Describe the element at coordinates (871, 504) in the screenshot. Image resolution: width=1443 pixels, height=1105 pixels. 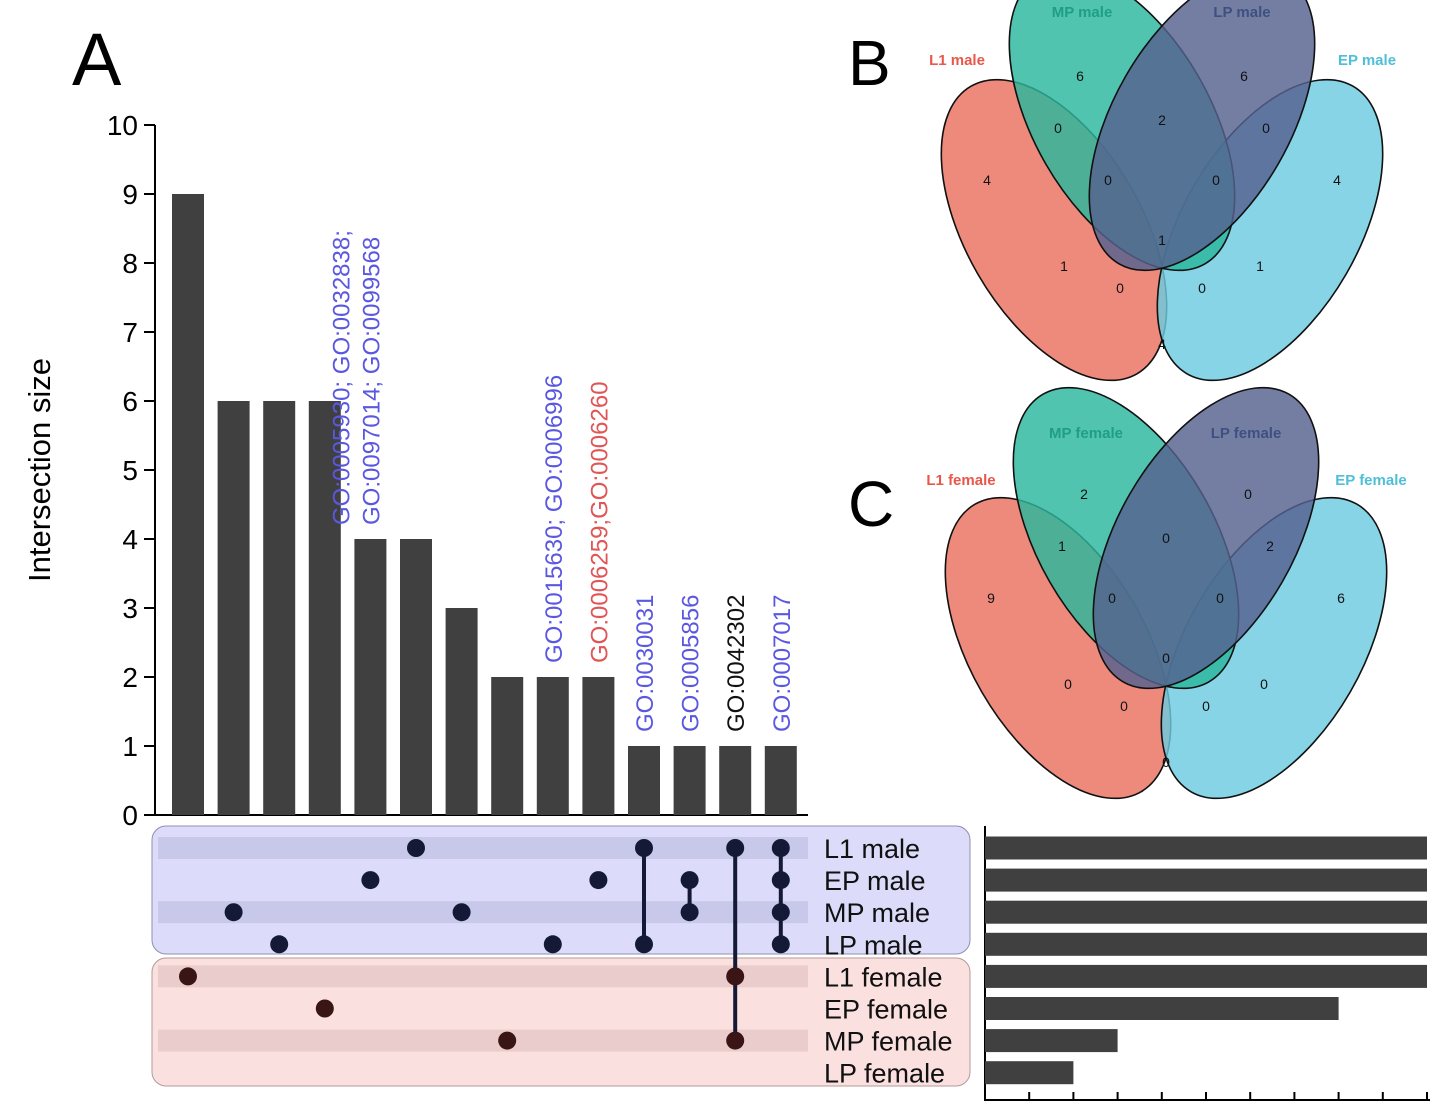
I see `panel-label-c: C` at that location.